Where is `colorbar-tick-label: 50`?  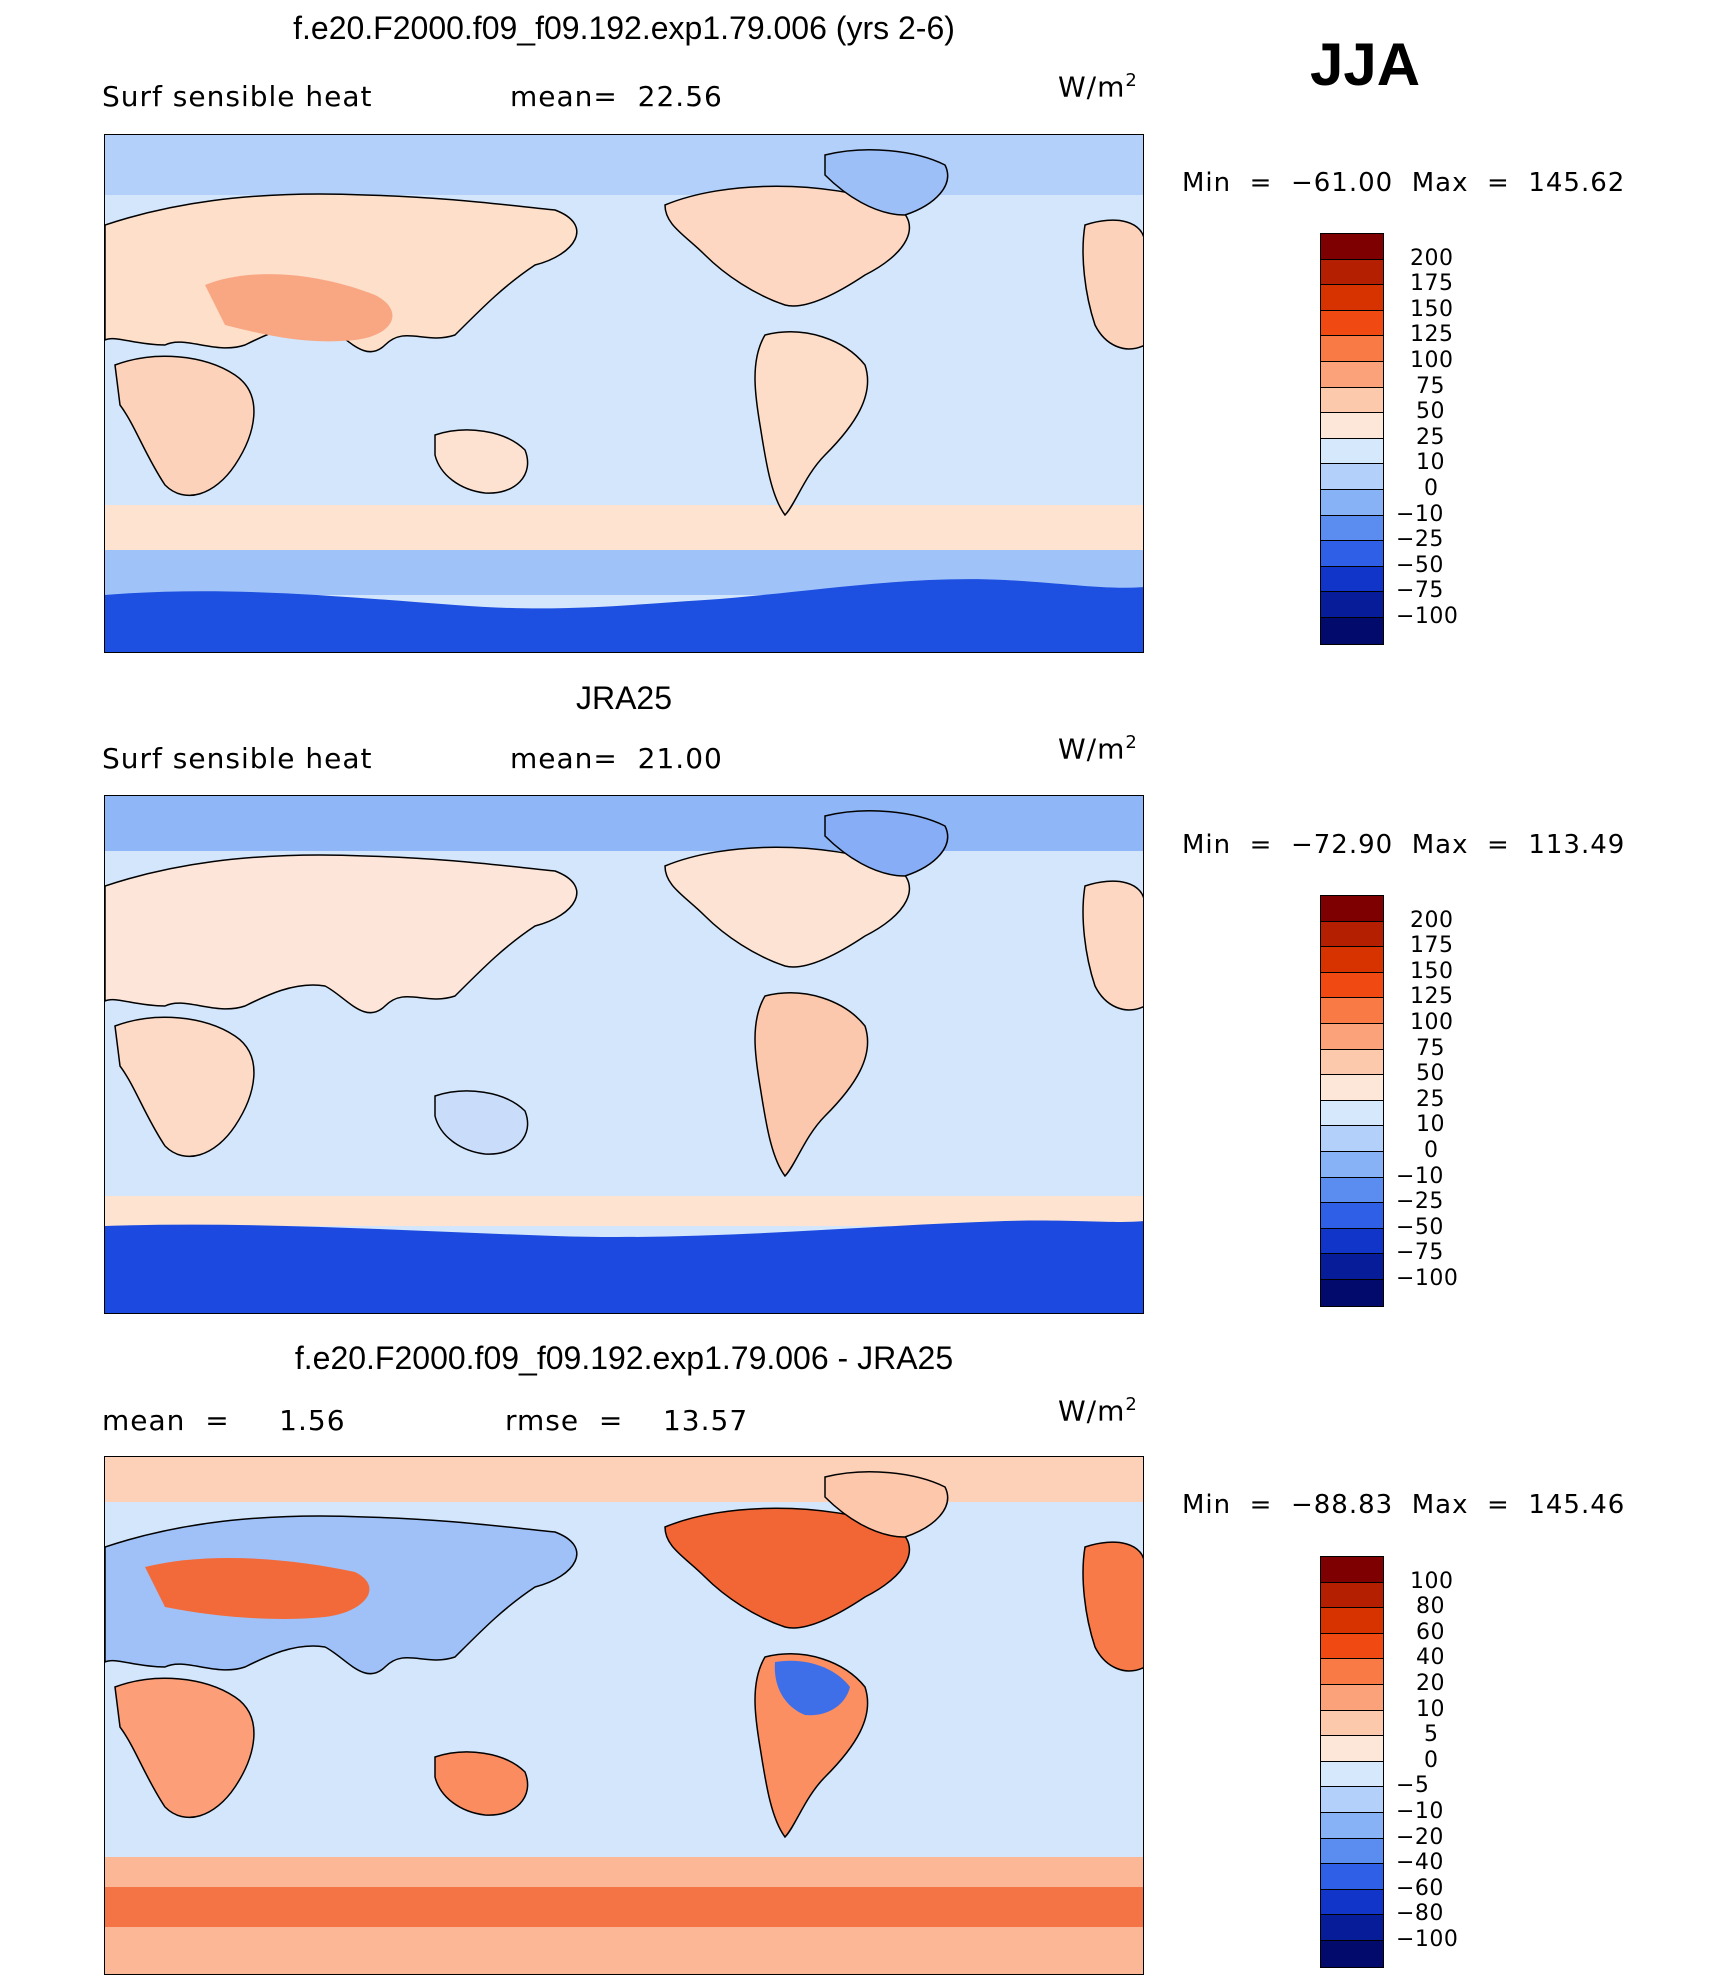
colorbar-tick-label: 50 is located at coordinates (1430, 1074).